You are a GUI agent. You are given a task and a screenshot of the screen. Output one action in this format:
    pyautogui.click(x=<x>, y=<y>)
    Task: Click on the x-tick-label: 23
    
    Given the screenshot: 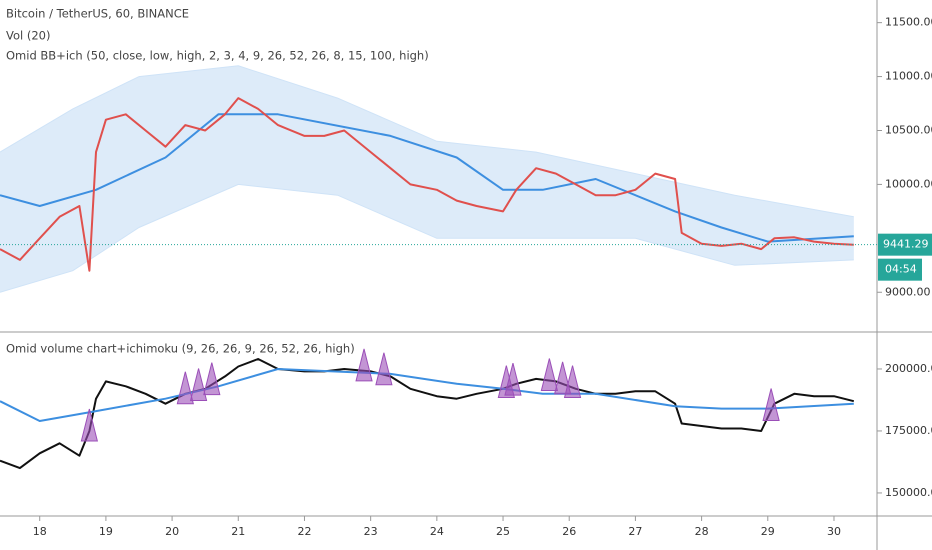 What is the action you would take?
    pyautogui.click(x=371, y=531)
    